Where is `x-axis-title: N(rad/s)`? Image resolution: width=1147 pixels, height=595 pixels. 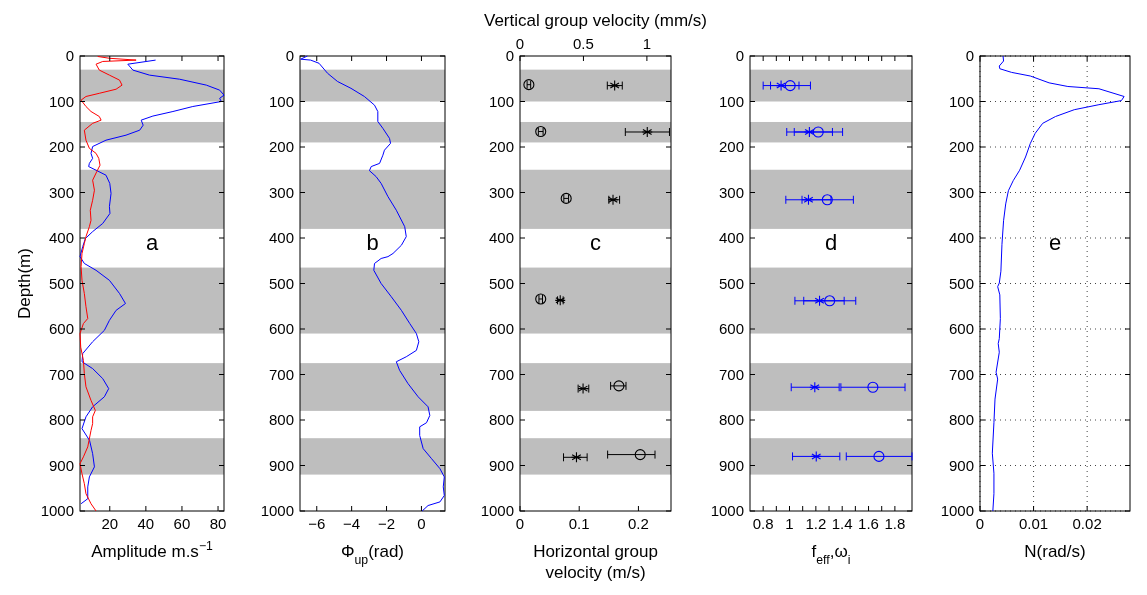 x-axis-title: N(rad/s) is located at coordinates (1055, 551).